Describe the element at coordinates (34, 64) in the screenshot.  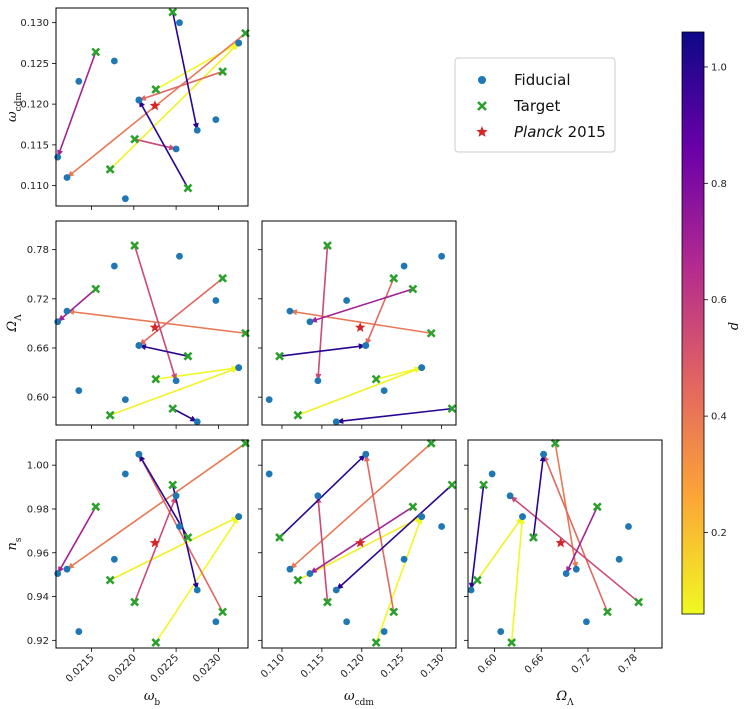
I see `y-tick-label: 0.125` at that location.